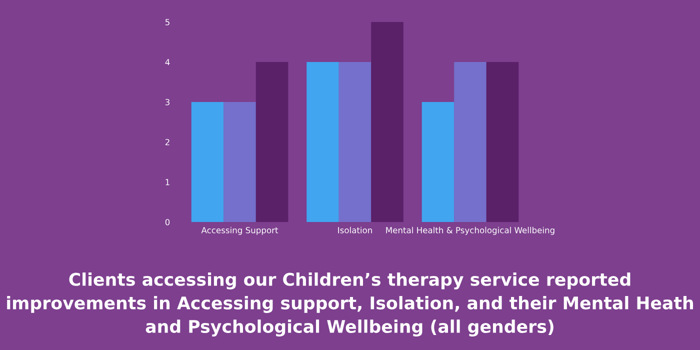 The height and width of the screenshot is (350, 700). I want to click on y-tick-label: 0, so click(167, 222).